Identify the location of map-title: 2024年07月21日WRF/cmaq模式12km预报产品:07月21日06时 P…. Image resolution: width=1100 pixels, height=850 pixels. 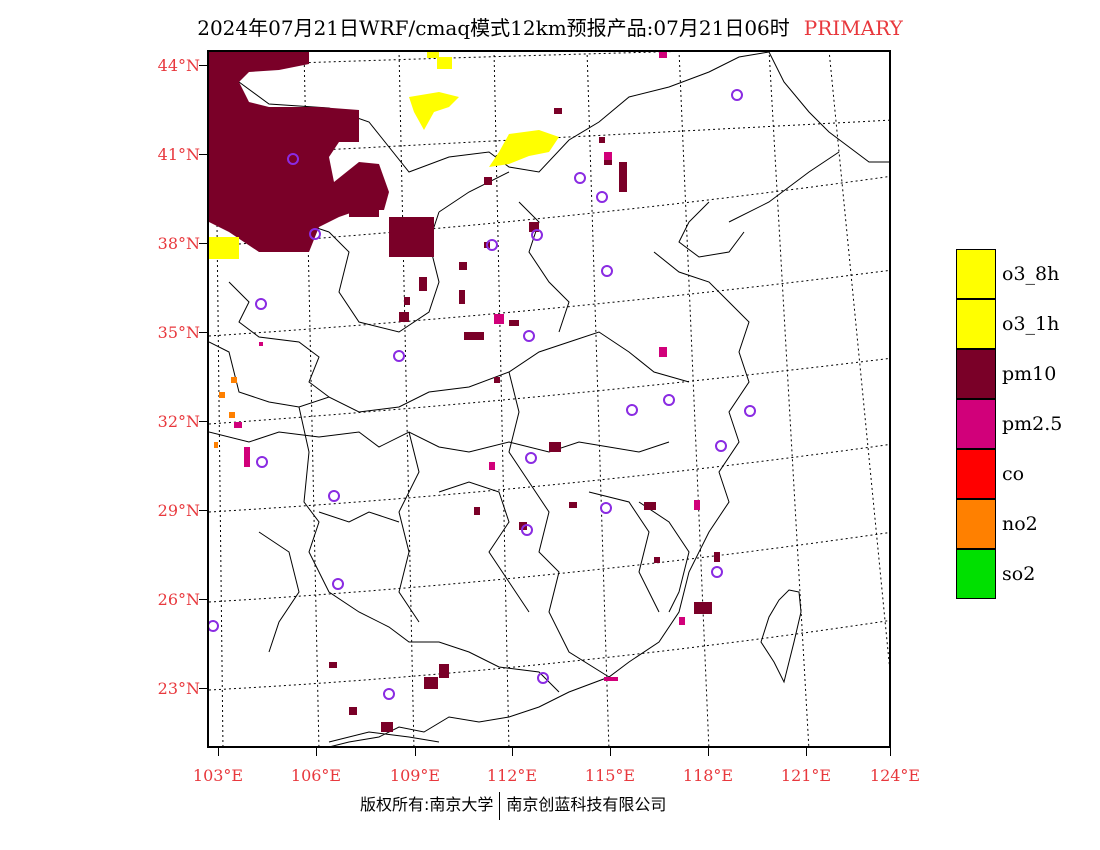
(550, 26).